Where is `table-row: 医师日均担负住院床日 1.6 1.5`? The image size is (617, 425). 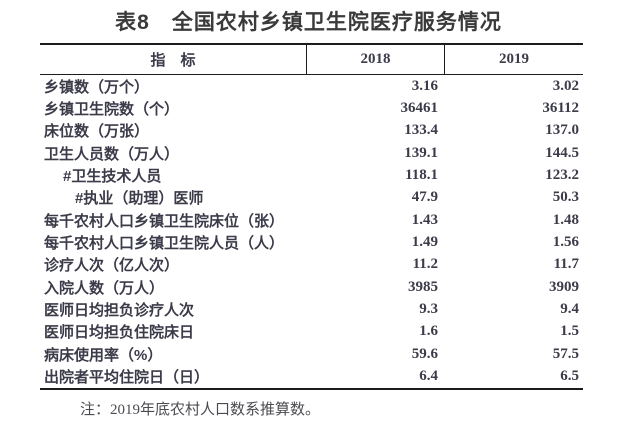 table-row: 医师日均担负住院床日 1.6 1.5 is located at coordinates (311, 332).